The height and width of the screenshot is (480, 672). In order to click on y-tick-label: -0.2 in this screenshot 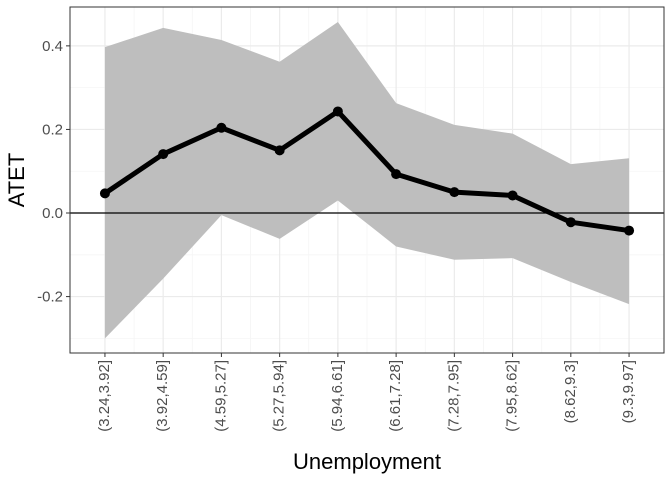, I will do `click(50, 297)`.